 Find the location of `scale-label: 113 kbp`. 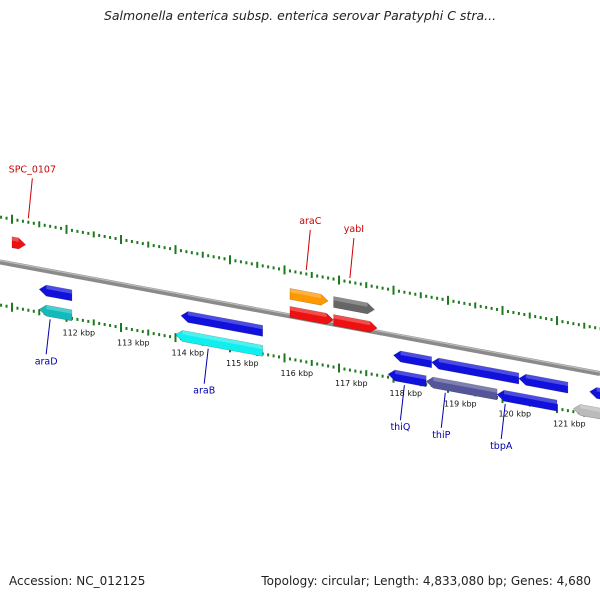

scale-label: 113 kbp is located at coordinates (133, 343).